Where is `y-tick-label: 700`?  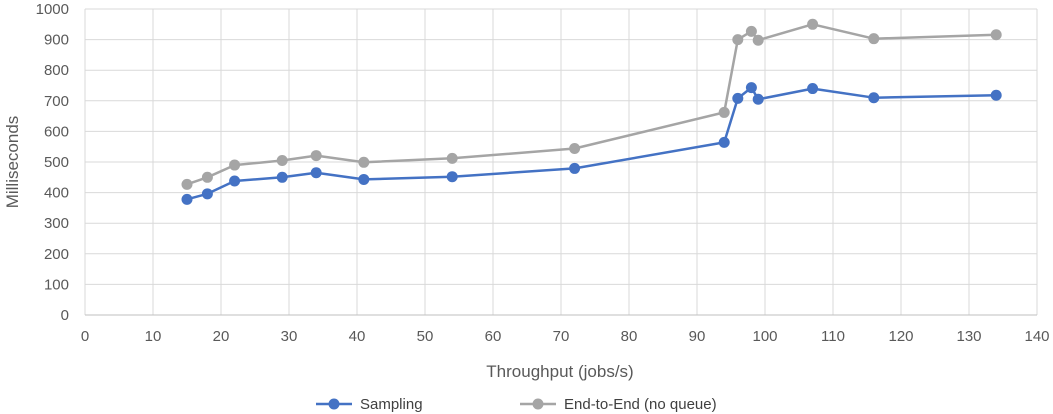
y-tick-label: 700 is located at coordinates (56, 101).